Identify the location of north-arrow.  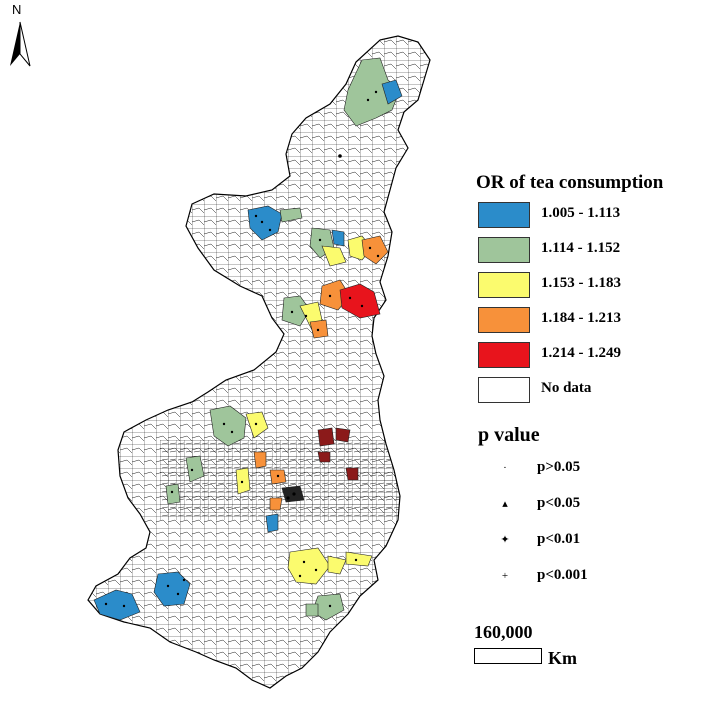
(20, 37).